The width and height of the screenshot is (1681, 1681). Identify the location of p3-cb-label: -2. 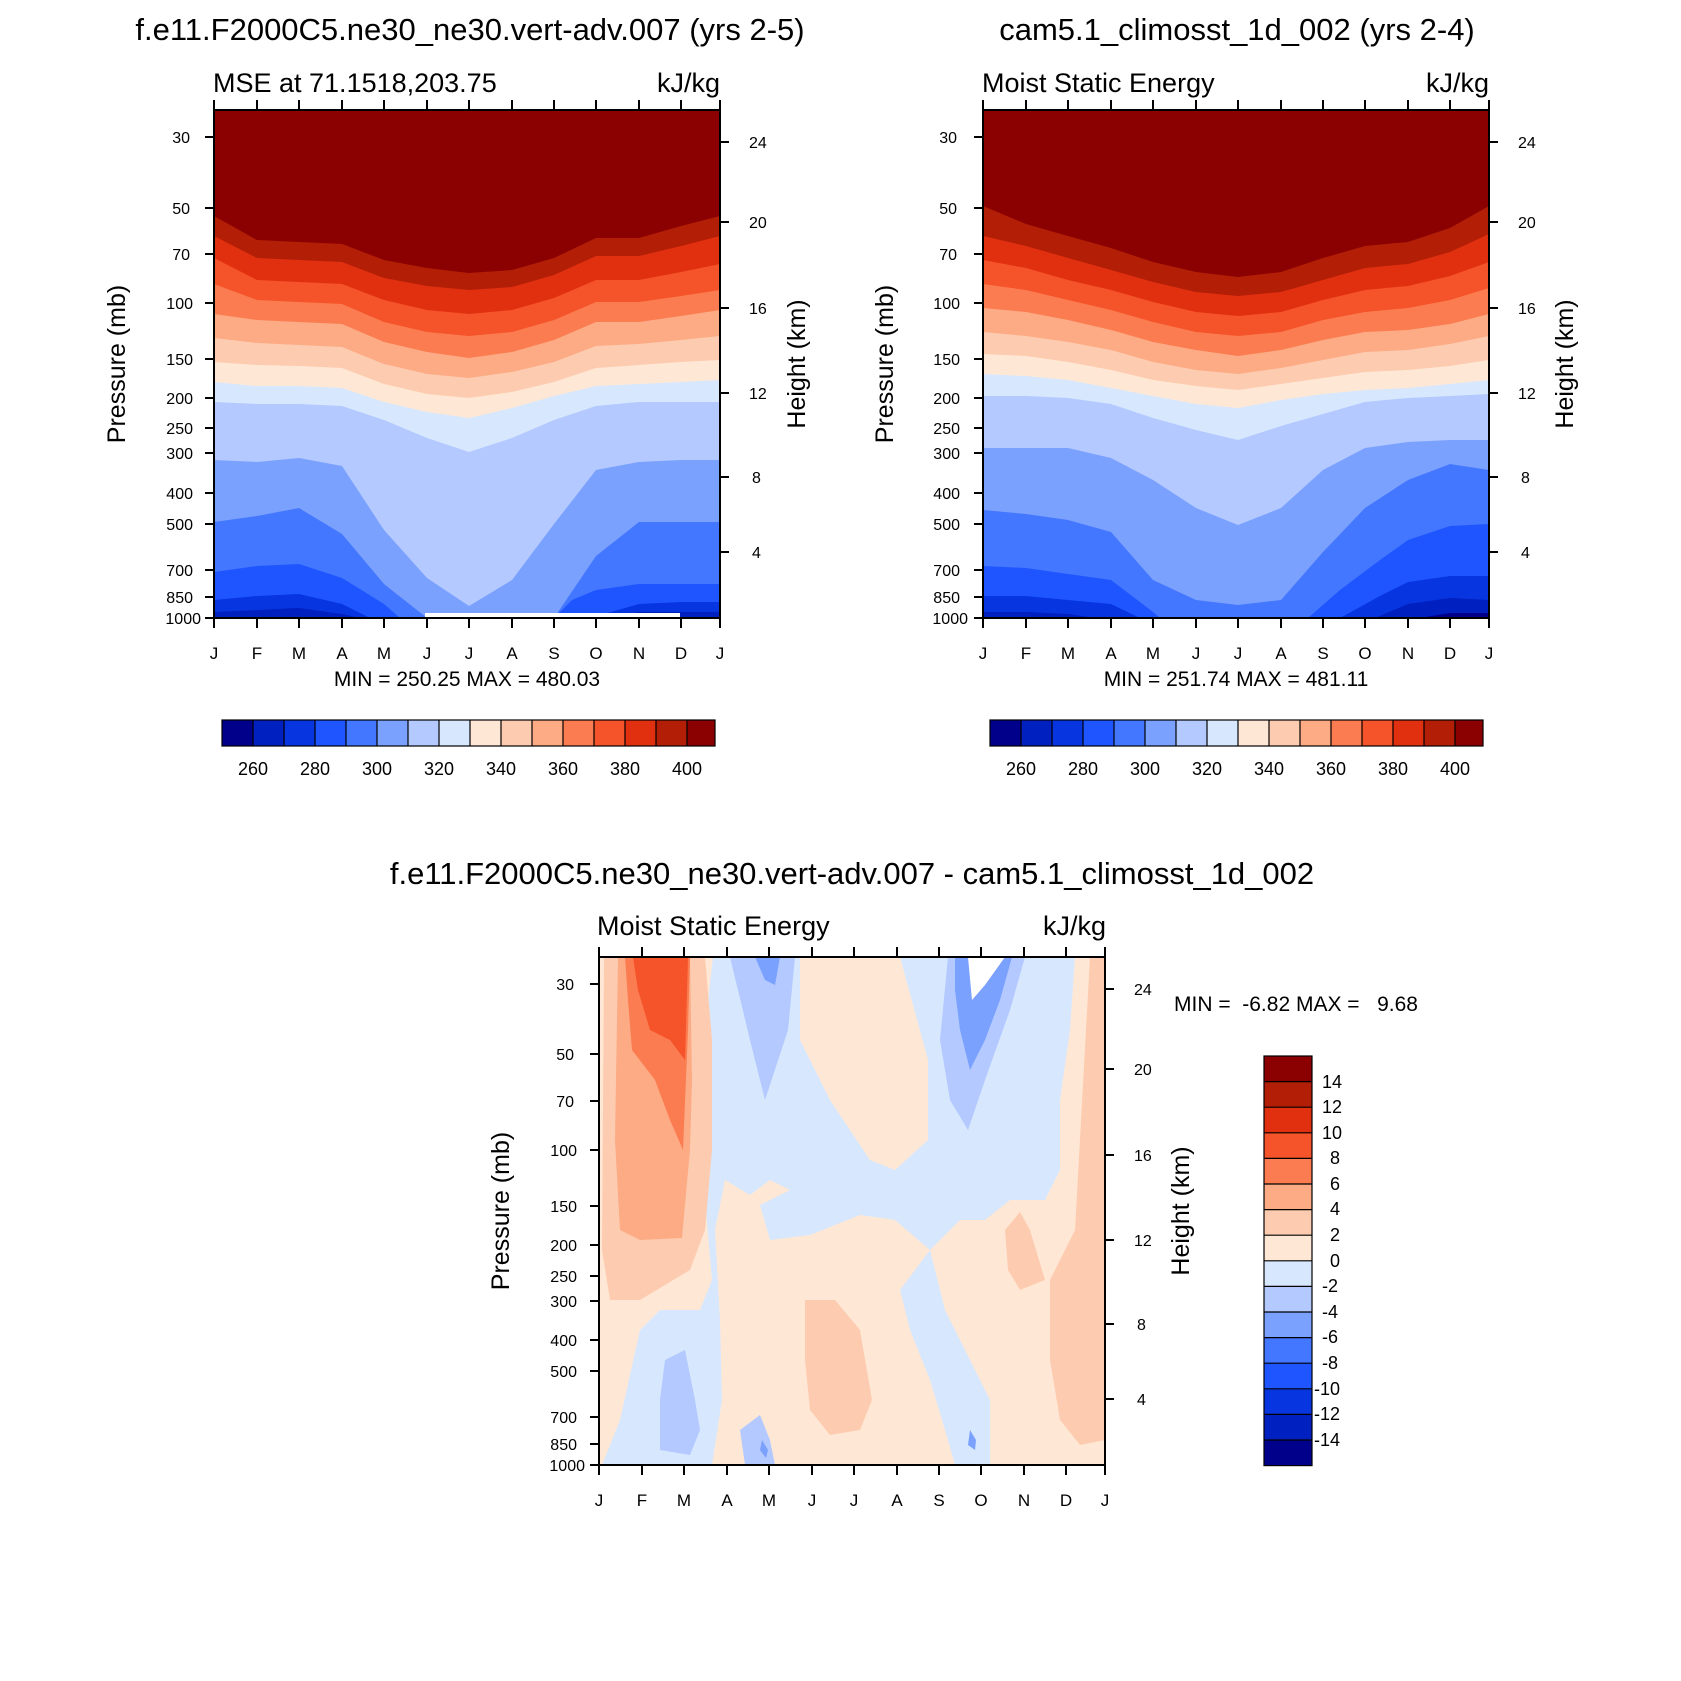
(1330, 1286).